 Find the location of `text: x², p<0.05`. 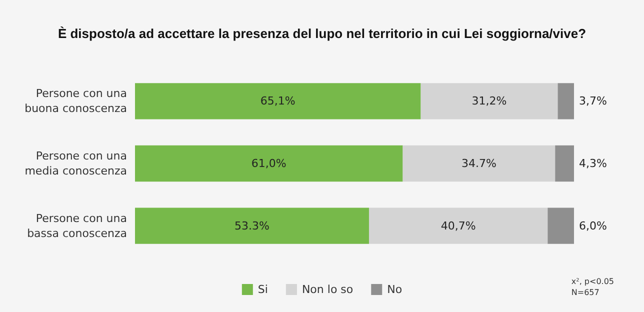

text: x², p<0.05 is located at coordinates (592, 281).